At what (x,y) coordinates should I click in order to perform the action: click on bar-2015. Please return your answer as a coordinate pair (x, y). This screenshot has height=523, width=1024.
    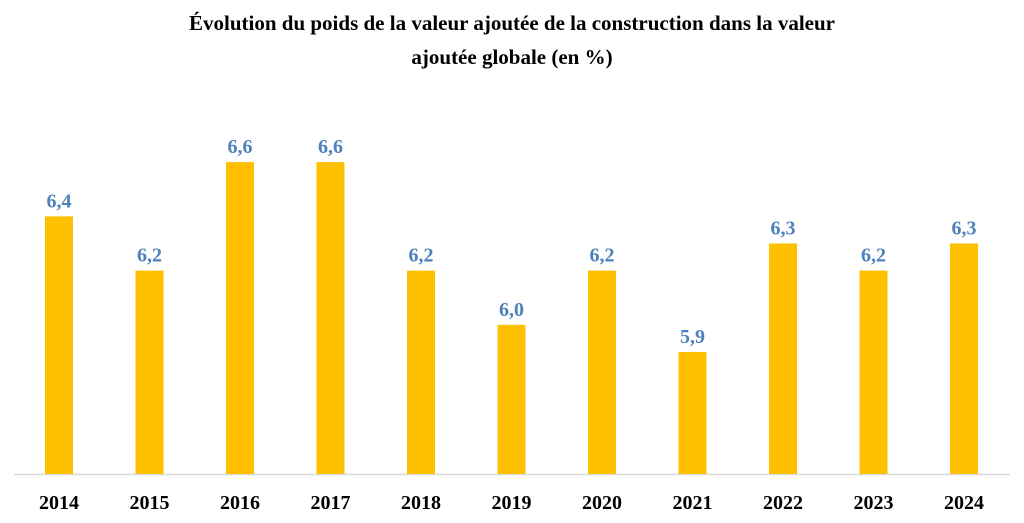
    Looking at the image, I should click on (149, 372).